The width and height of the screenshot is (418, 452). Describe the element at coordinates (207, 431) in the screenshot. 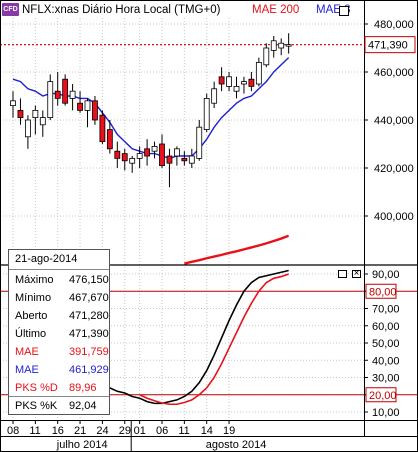

I see `x-tick-label: 14` at that location.